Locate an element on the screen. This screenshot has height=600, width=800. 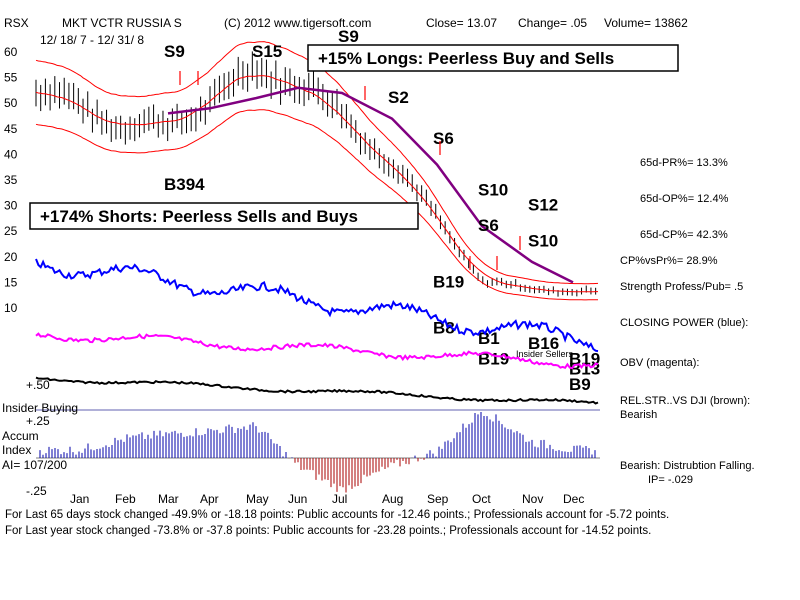
month-label: Feb is located at coordinates (125, 499).